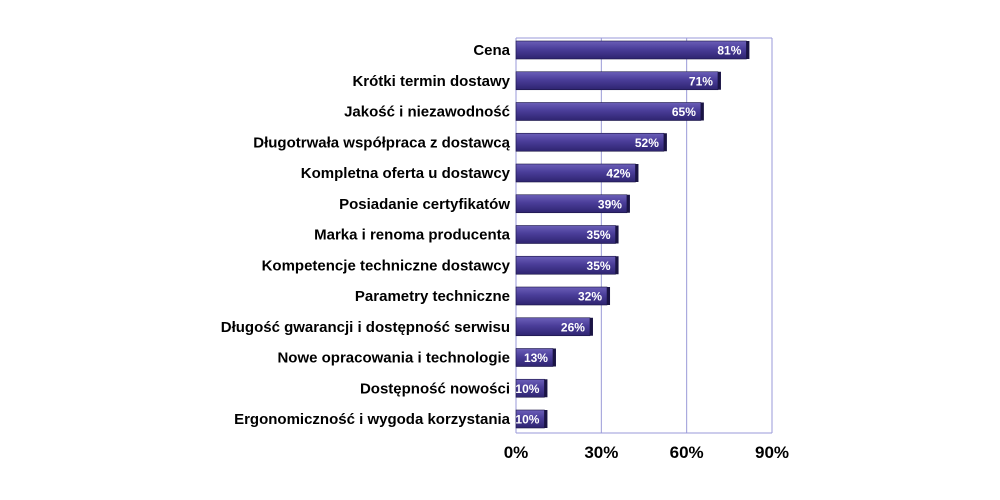 The width and height of the screenshot is (1000, 500). Describe the element at coordinates (386, 265) in the screenshot. I see `category-label: Kompetencje techniczne dostawcy` at that location.